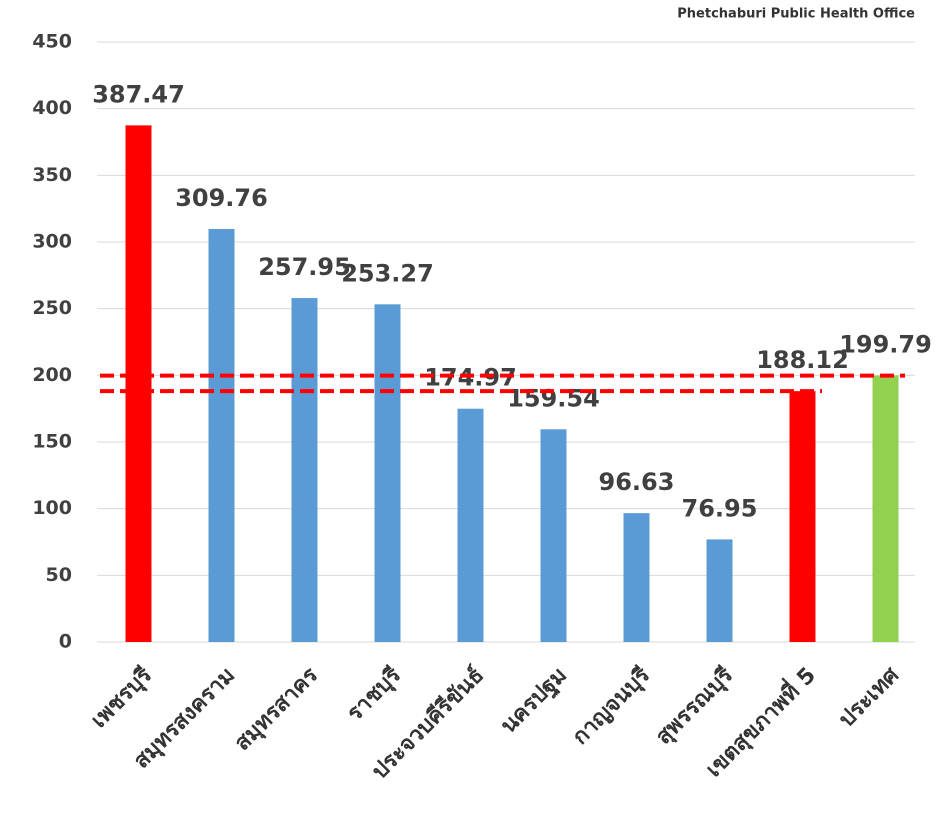 Image resolution: width=946 pixels, height=837 pixels. Describe the element at coordinates (534, 701) in the screenshot. I see `x-tick-label: นครปฐม` at that location.